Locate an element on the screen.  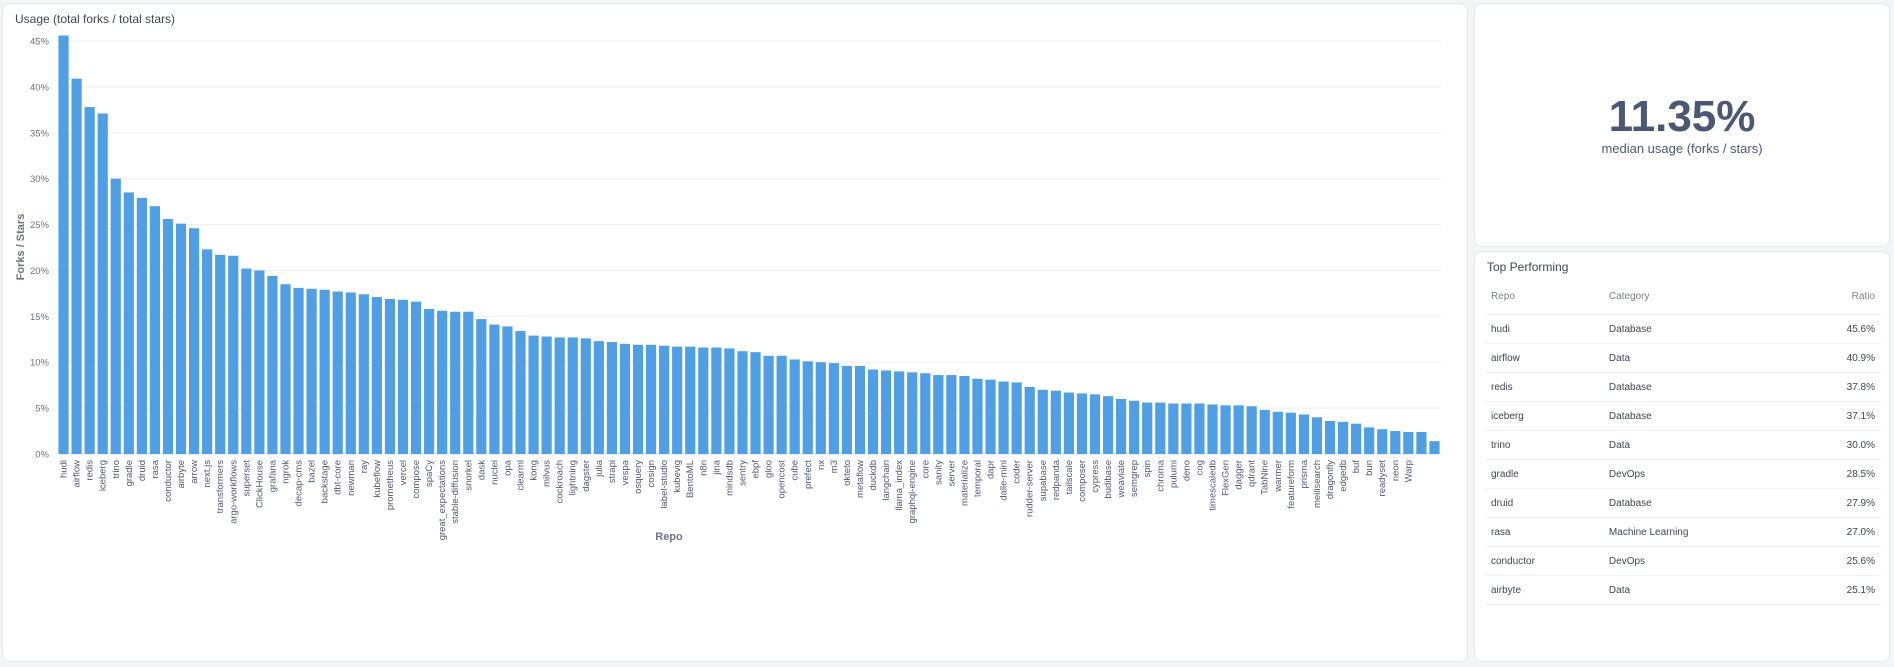
table-header-row: Repo Category Ratio is located at coordinates (1683, 296).